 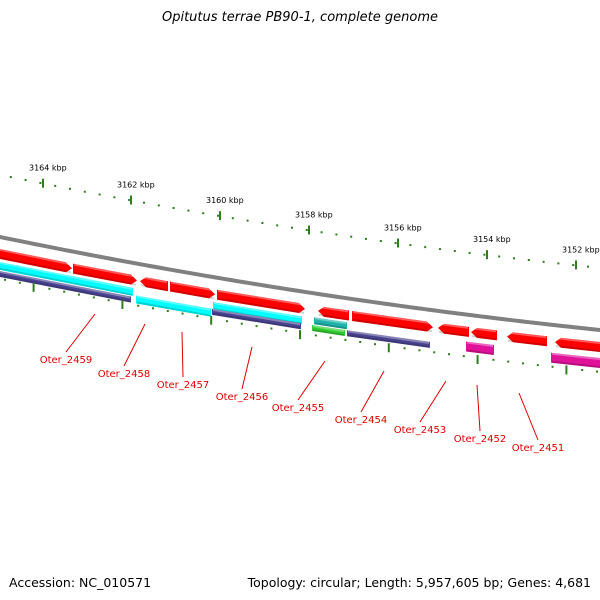 What do you see at coordinates (361, 420) in the screenshot?
I see `gene-label: Oter_2454` at bounding box center [361, 420].